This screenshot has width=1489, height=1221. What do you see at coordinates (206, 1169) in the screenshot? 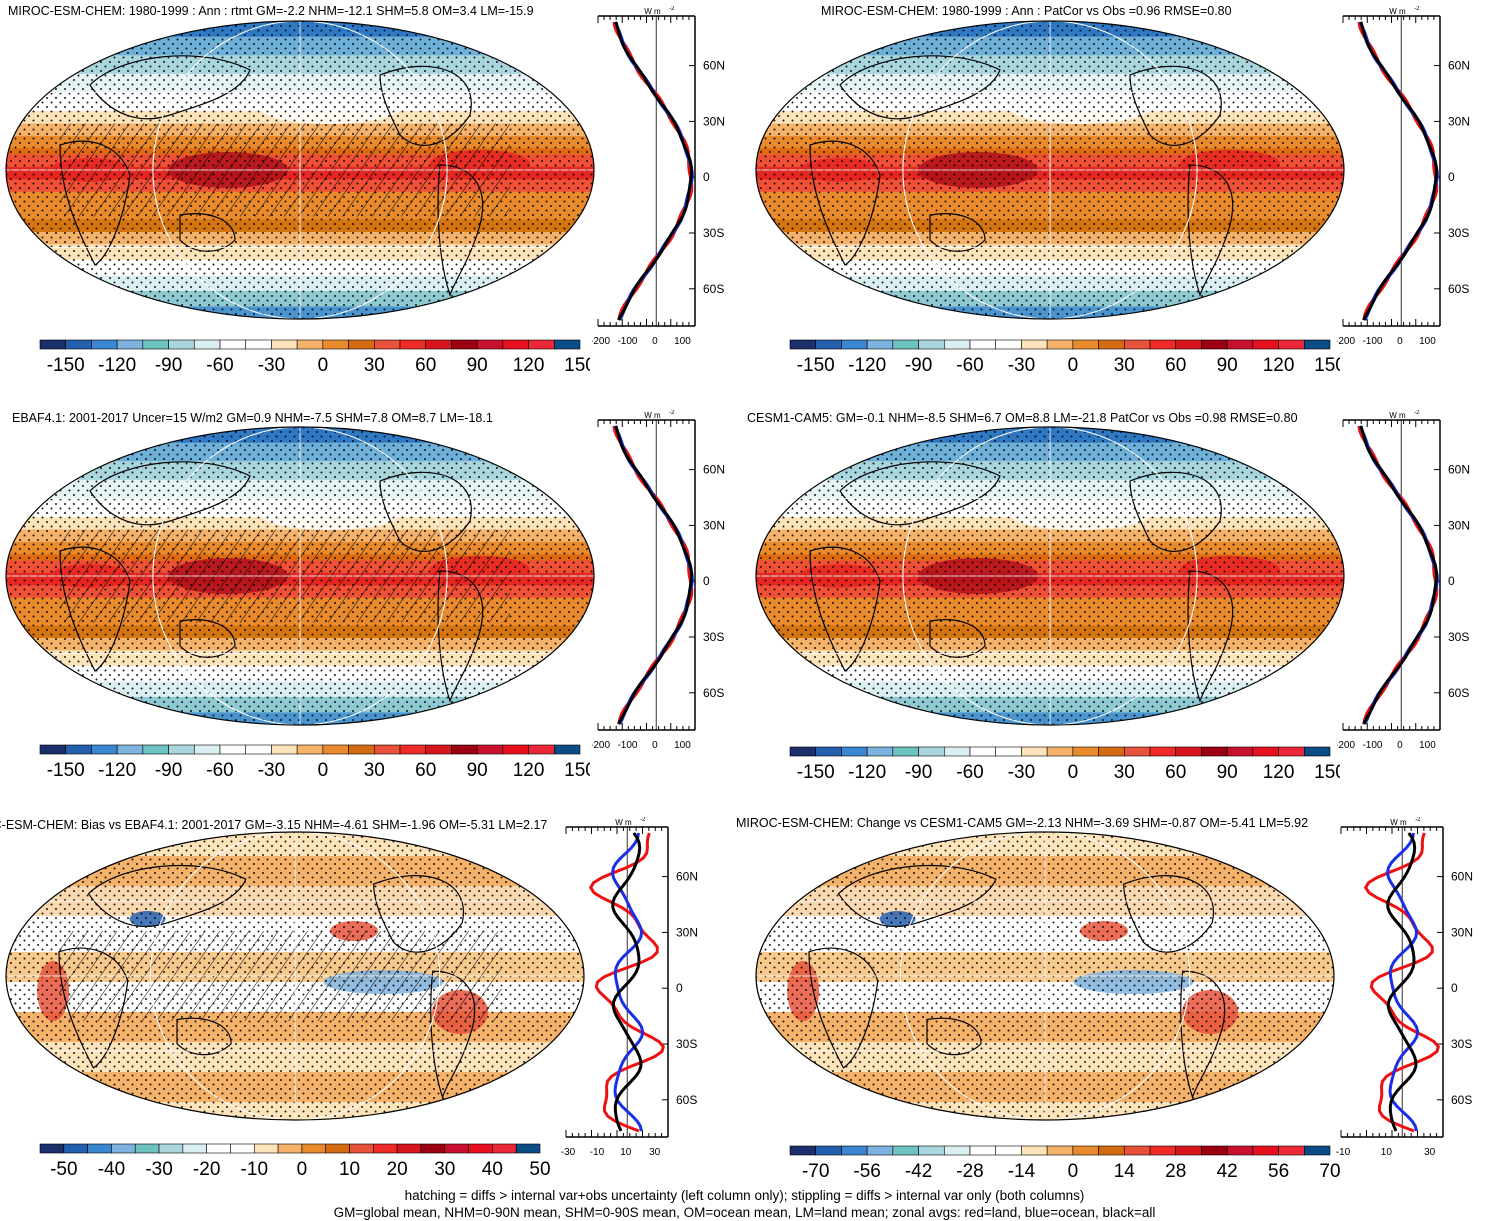
I see `colorbar-tick-label: -20` at bounding box center [206, 1169].